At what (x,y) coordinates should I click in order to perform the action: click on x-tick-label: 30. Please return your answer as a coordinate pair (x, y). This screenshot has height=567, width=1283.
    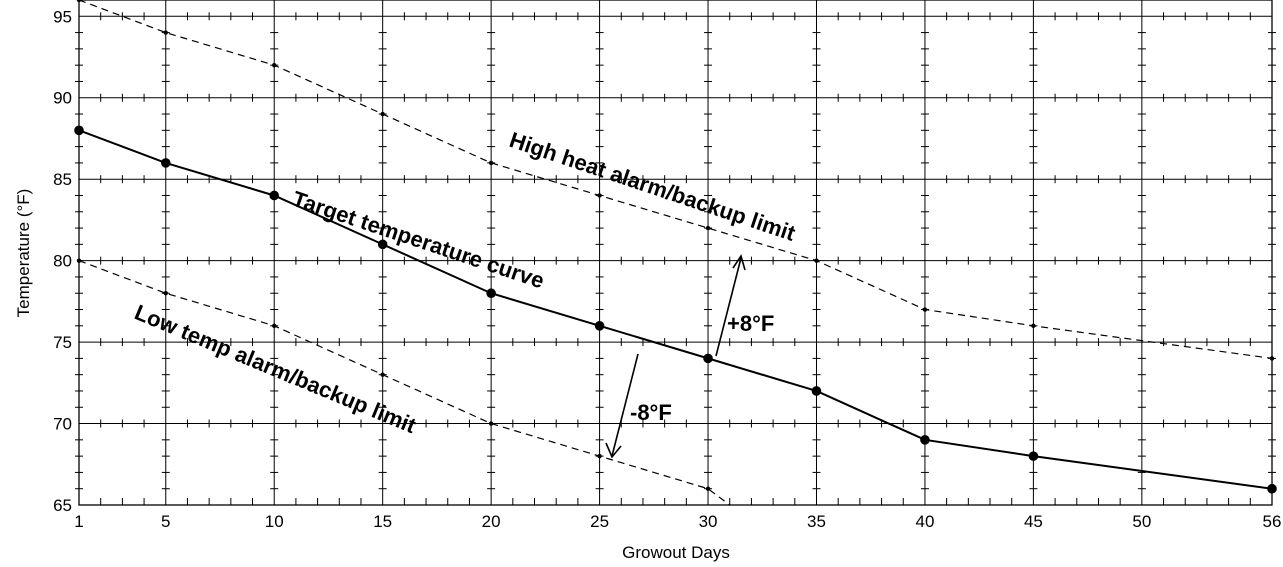
    Looking at the image, I should click on (708, 521).